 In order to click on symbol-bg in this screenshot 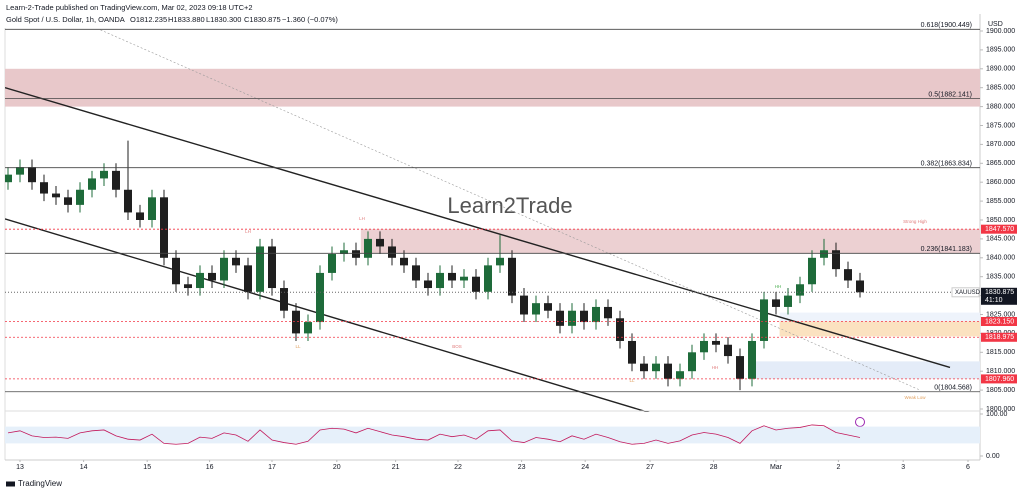, I will do `click(965, 292)`.